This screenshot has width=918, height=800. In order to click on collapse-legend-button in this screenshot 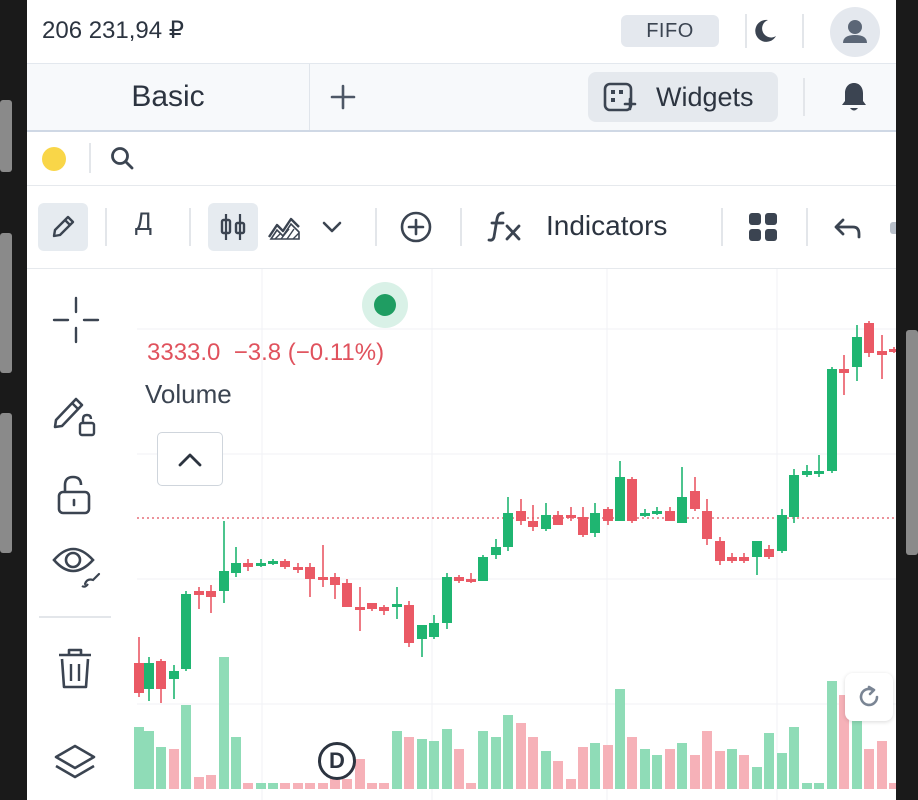, I will do `click(190, 459)`.